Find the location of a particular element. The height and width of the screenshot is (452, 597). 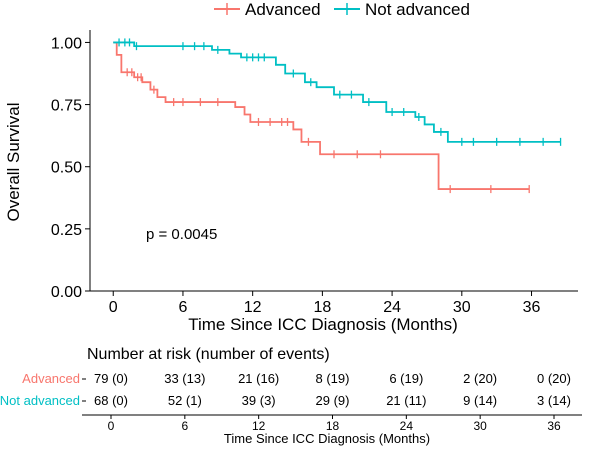

risk-cell: 52 (1) is located at coordinates (185, 400).